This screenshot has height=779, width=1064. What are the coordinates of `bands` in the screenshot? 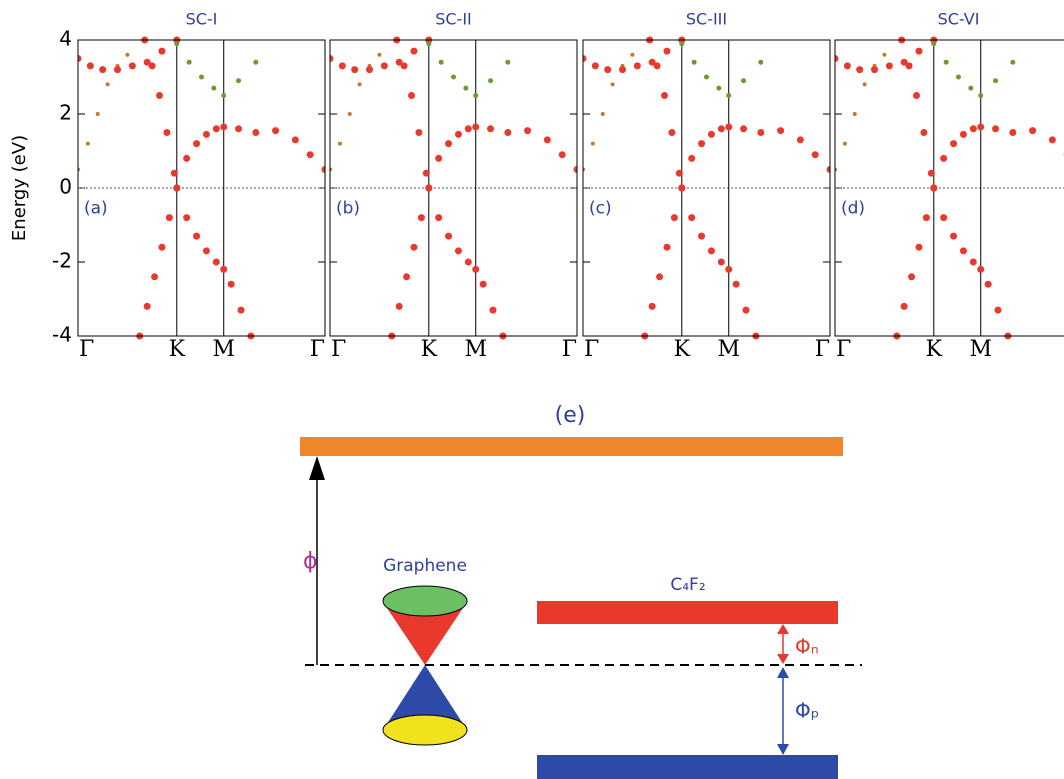 It's located at (949, 188).